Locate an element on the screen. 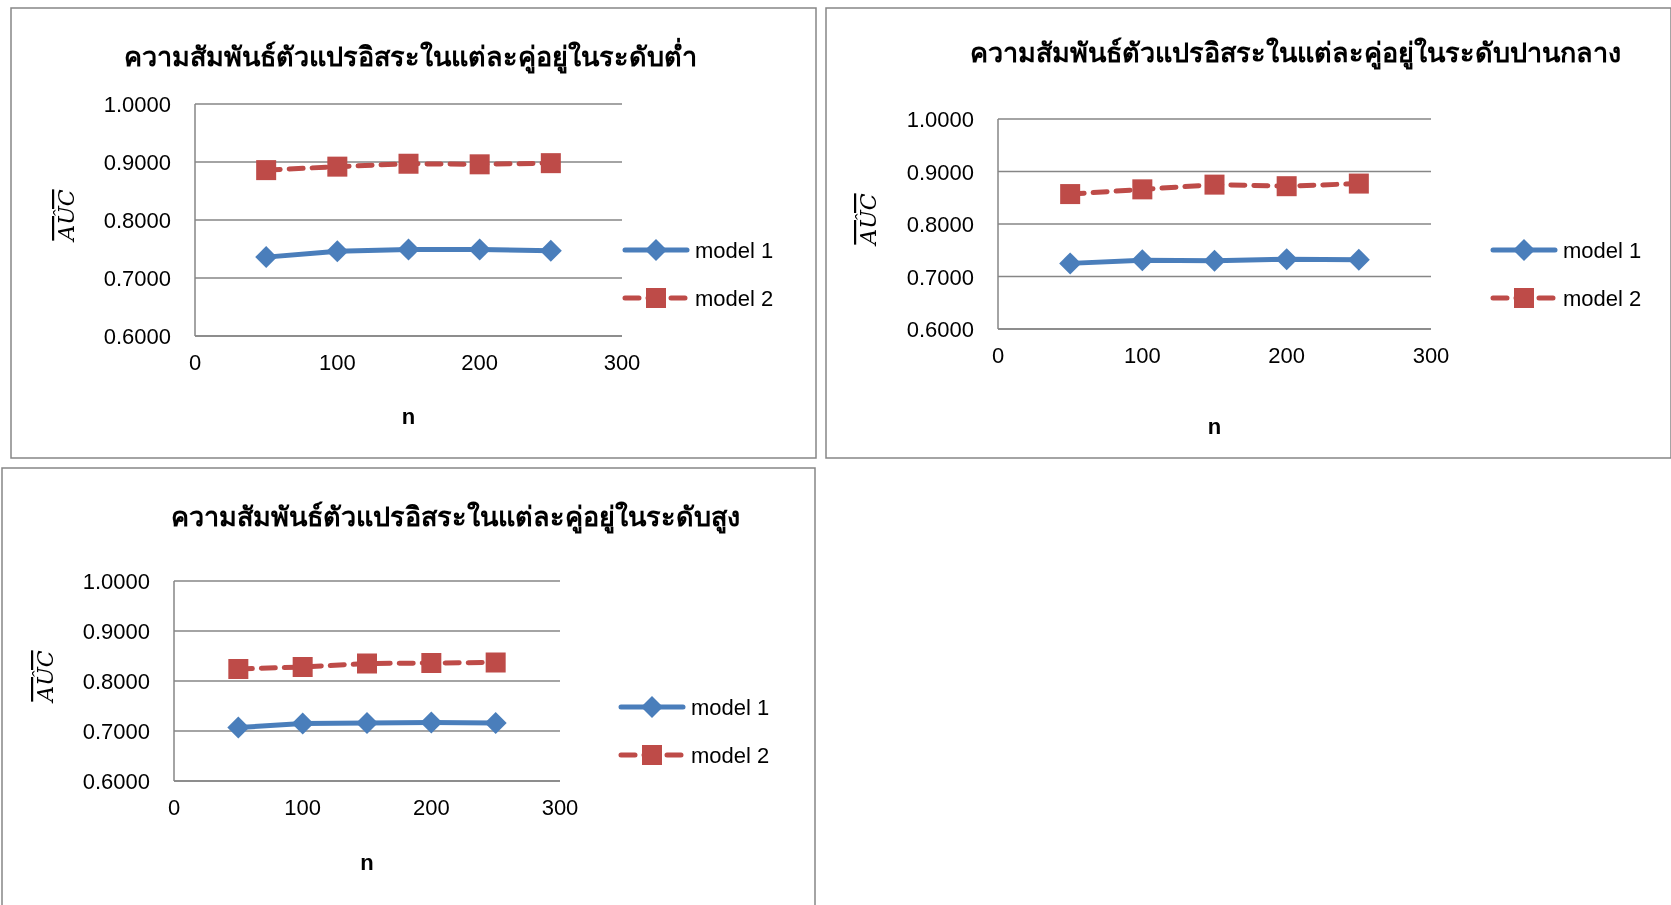 This screenshot has width=1671, height=905. chart-title: ความสัมพันธ์ตัวแปรอิสระในแต่ละคู่อยู่ในระดับต่ำ is located at coordinates (410, 55).